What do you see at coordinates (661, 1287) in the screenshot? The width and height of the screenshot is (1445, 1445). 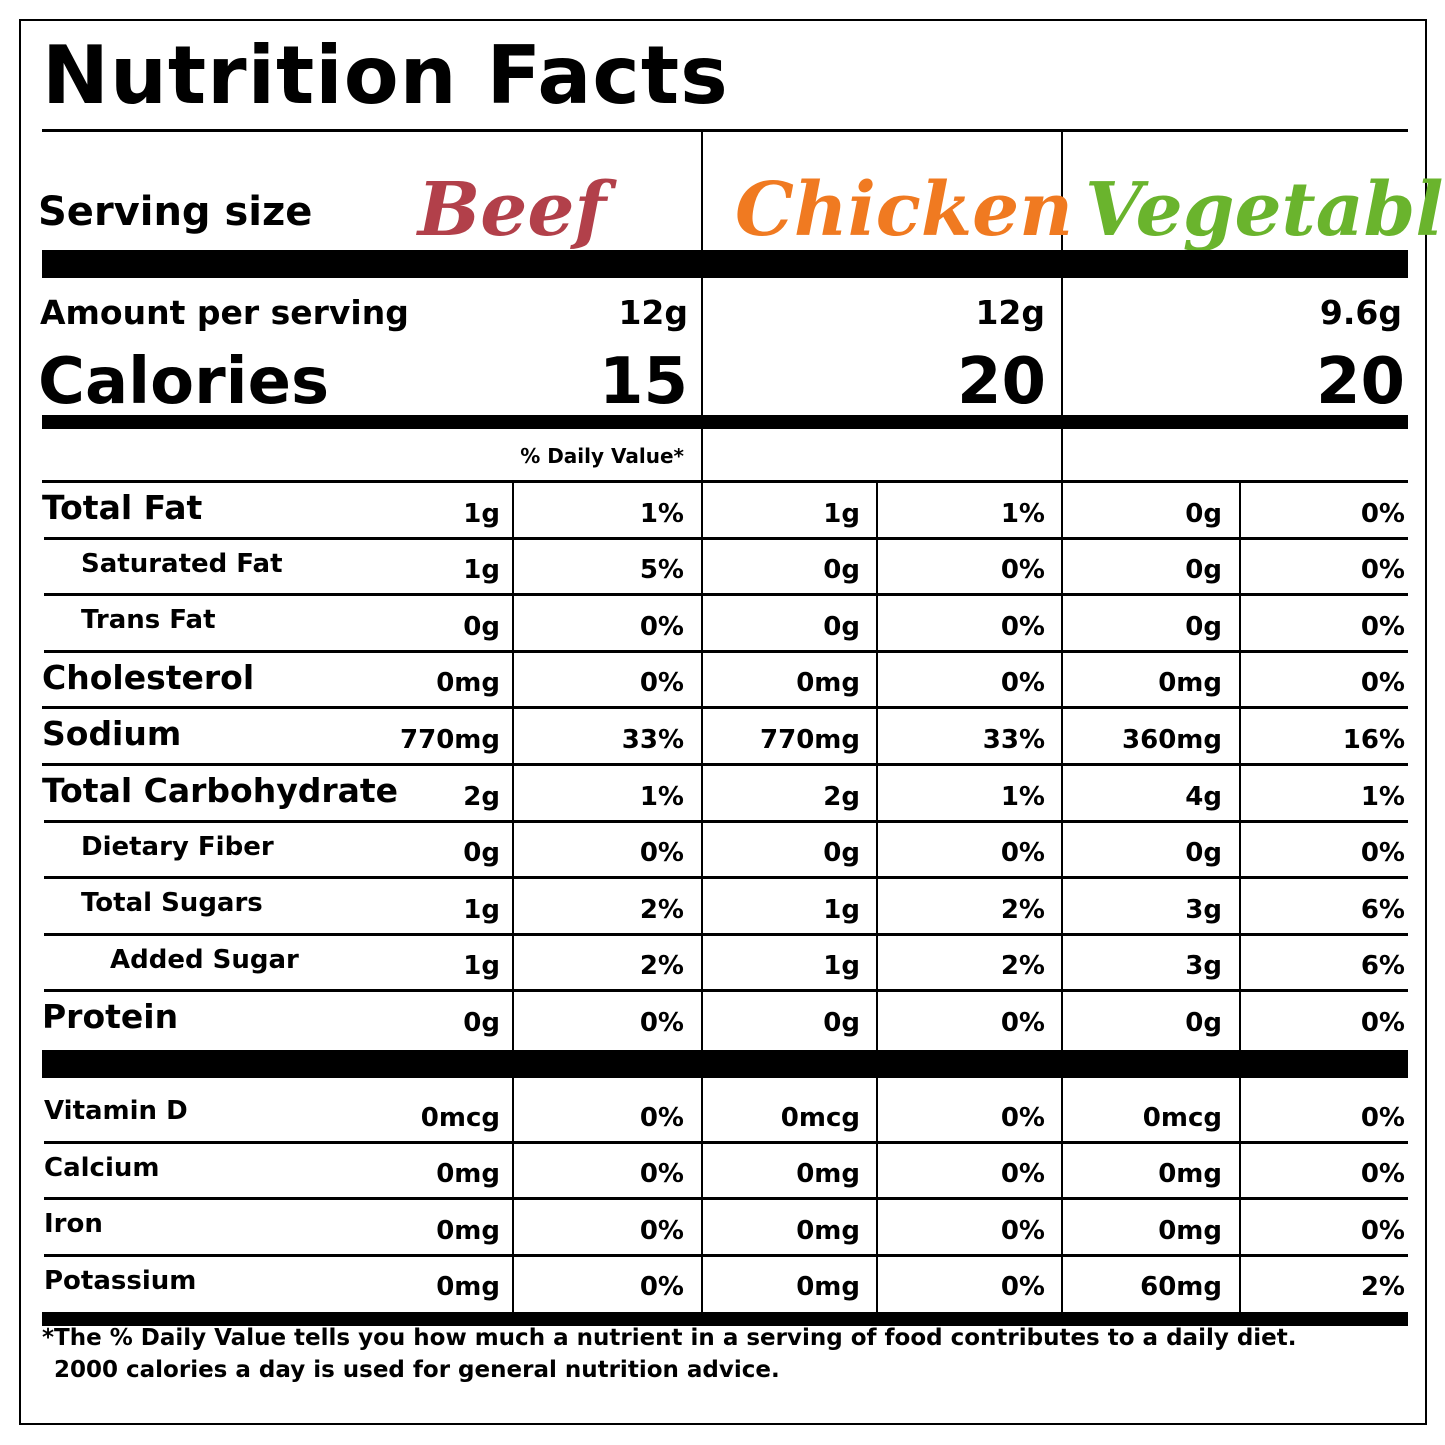 I see `vitamin-potassium-beef-daily-value: 0%` at bounding box center [661, 1287].